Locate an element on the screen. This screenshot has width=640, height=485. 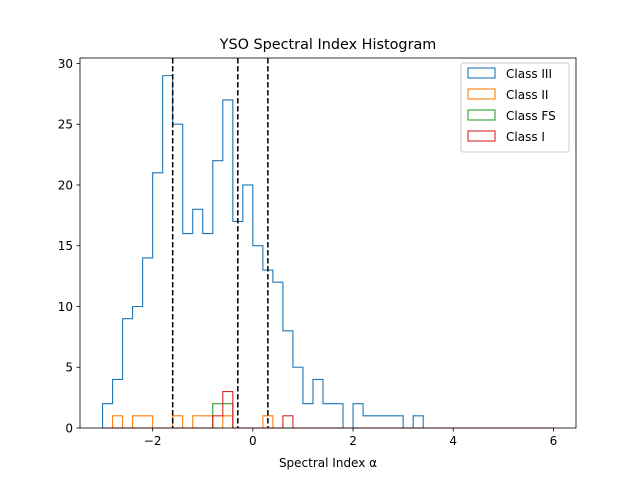
legend-label-class-i: Class I is located at coordinates (525, 137).